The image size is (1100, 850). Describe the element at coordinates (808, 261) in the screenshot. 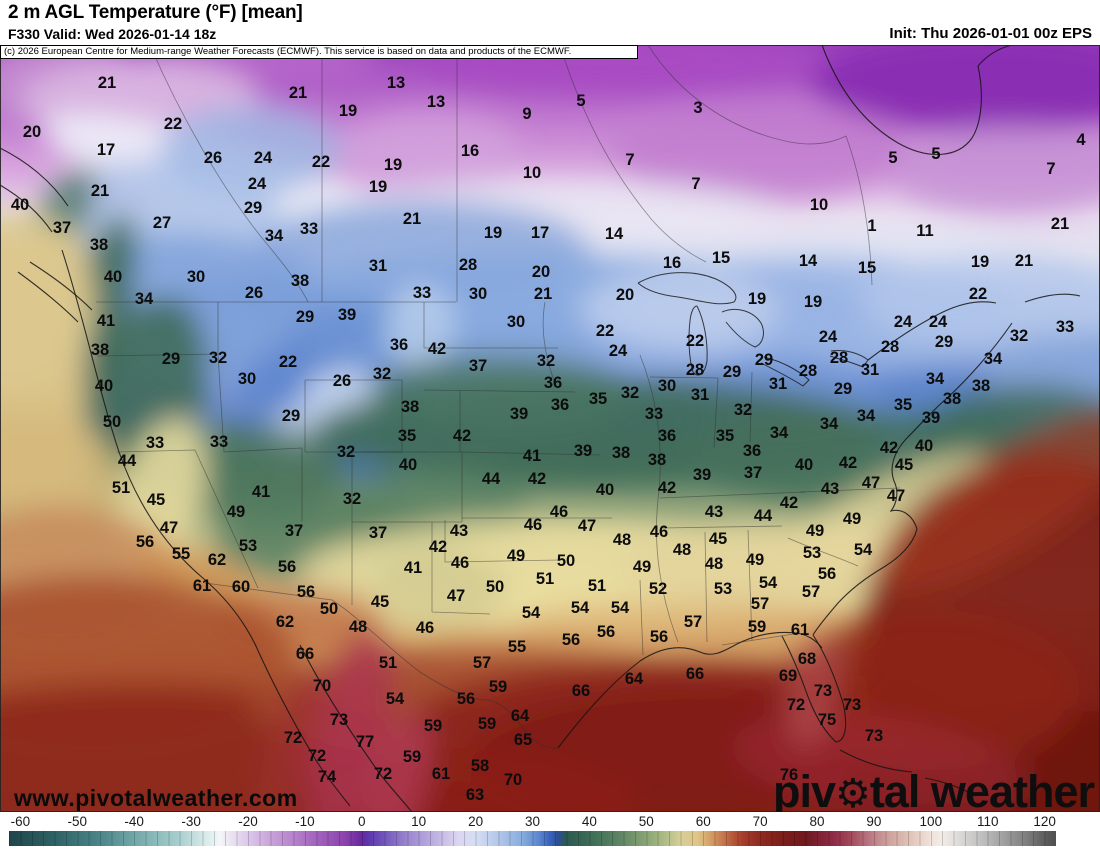

I see `temp-value-label: 14` at that location.